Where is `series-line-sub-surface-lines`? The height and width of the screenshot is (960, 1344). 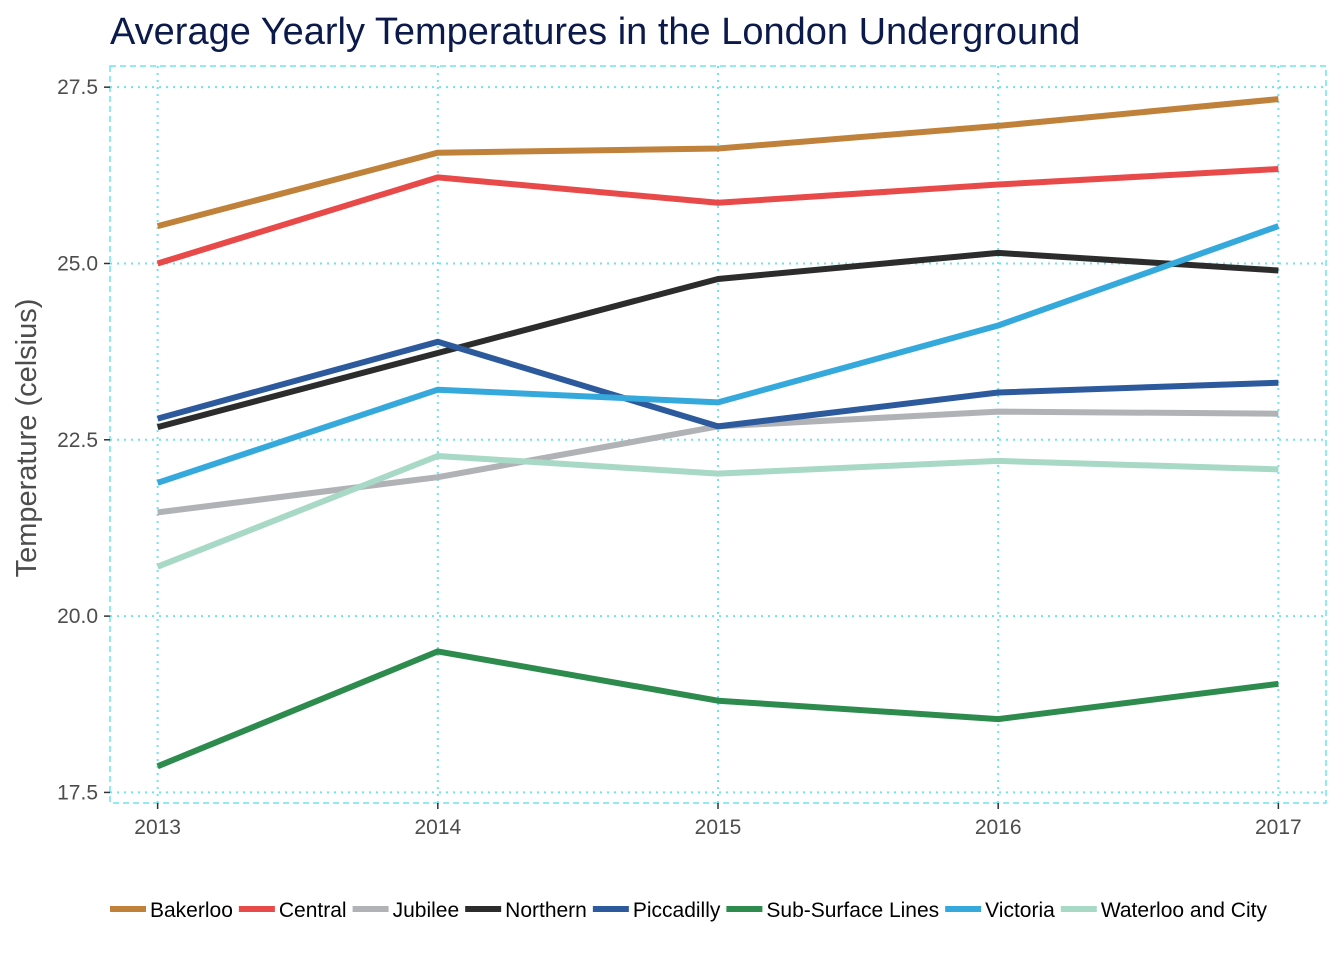
series-line-sub-surface-lines is located at coordinates (717, 709).